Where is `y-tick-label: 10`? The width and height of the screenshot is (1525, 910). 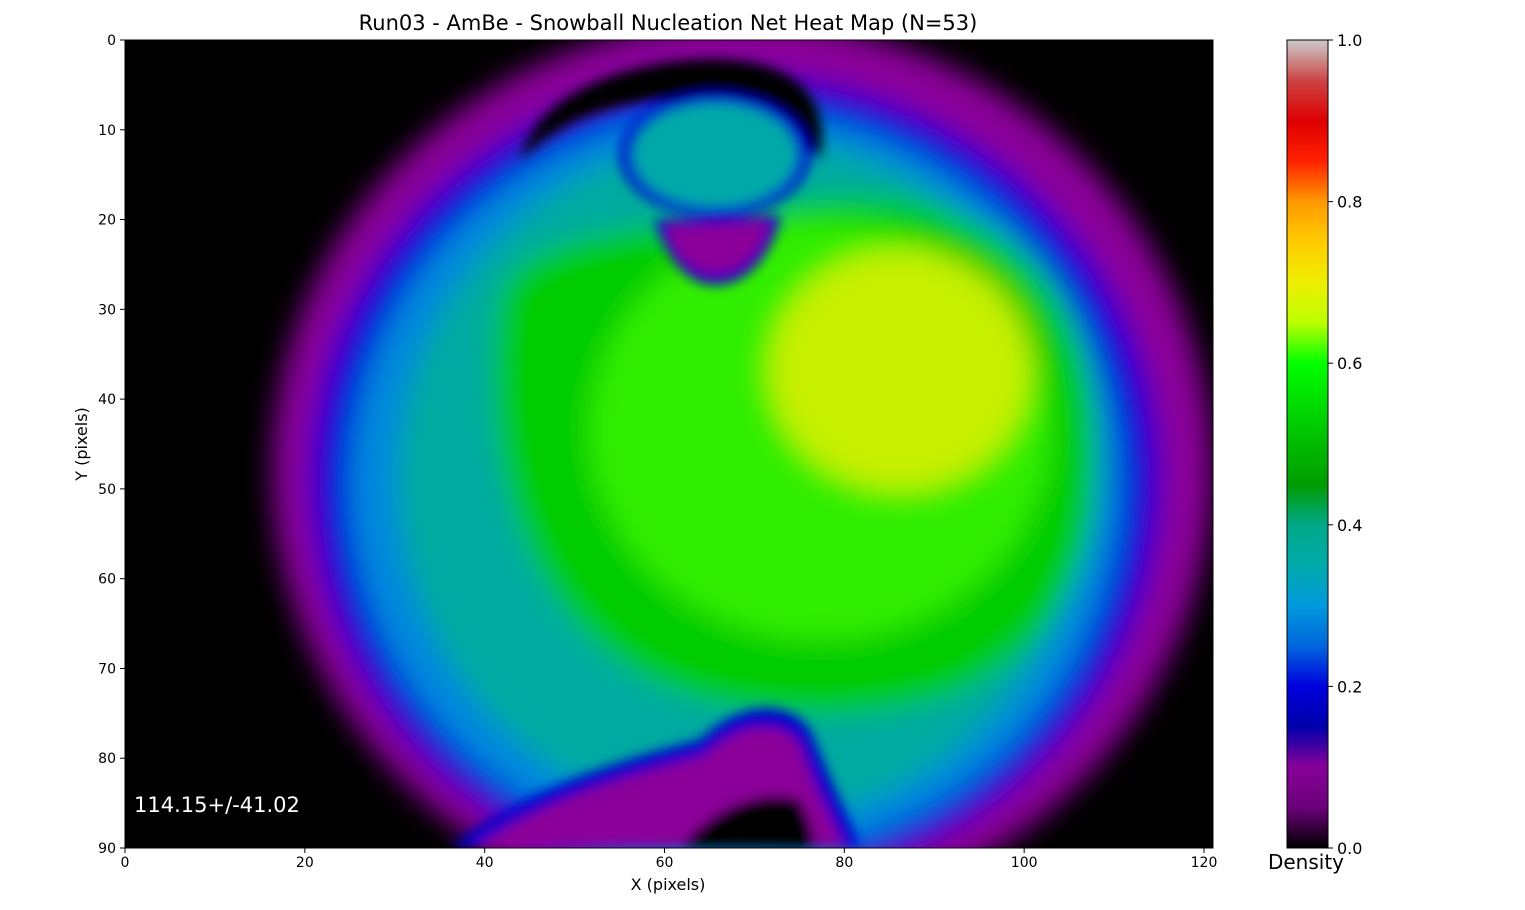
y-tick-label: 10 is located at coordinates (107, 131).